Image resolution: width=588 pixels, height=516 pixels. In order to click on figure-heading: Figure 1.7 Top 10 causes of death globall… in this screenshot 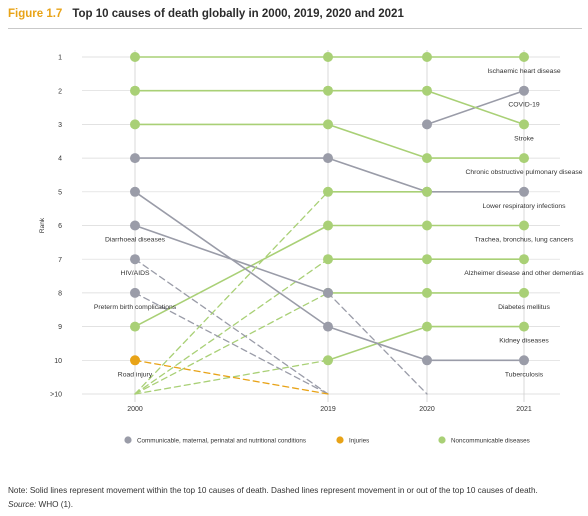, I will do `click(206, 14)`.